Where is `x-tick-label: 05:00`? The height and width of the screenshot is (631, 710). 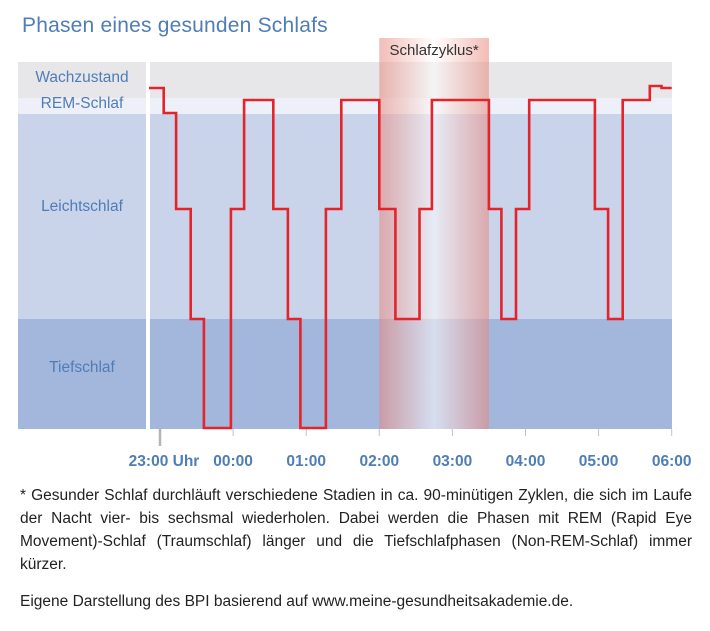 x-tick-label: 05:00 is located at coordinates (599, 461).